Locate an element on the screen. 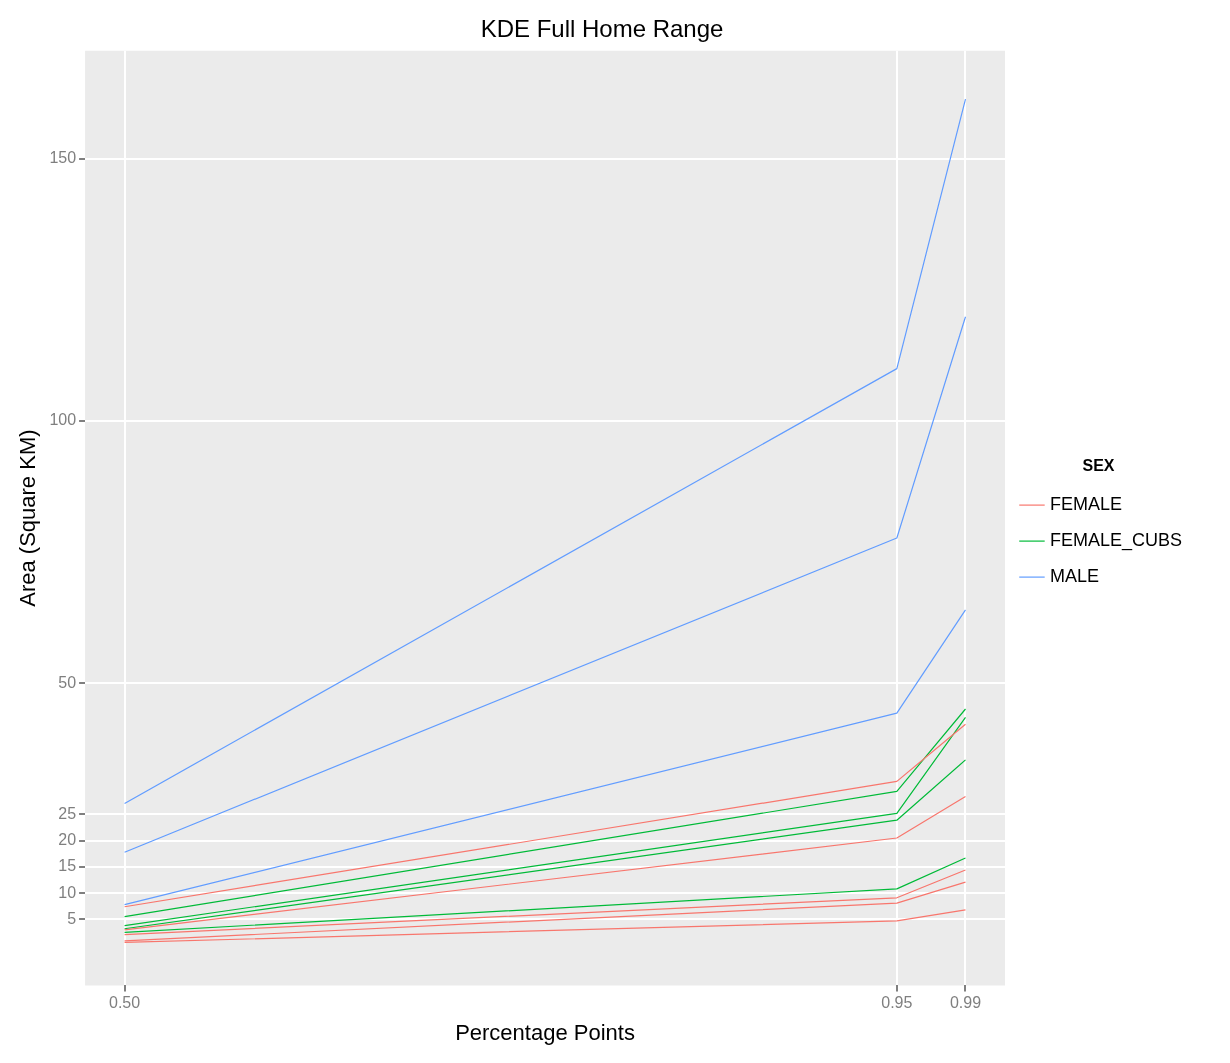 The image size is (1230, 1063). legend-label: MALE is located at coordinates (1074, 576).